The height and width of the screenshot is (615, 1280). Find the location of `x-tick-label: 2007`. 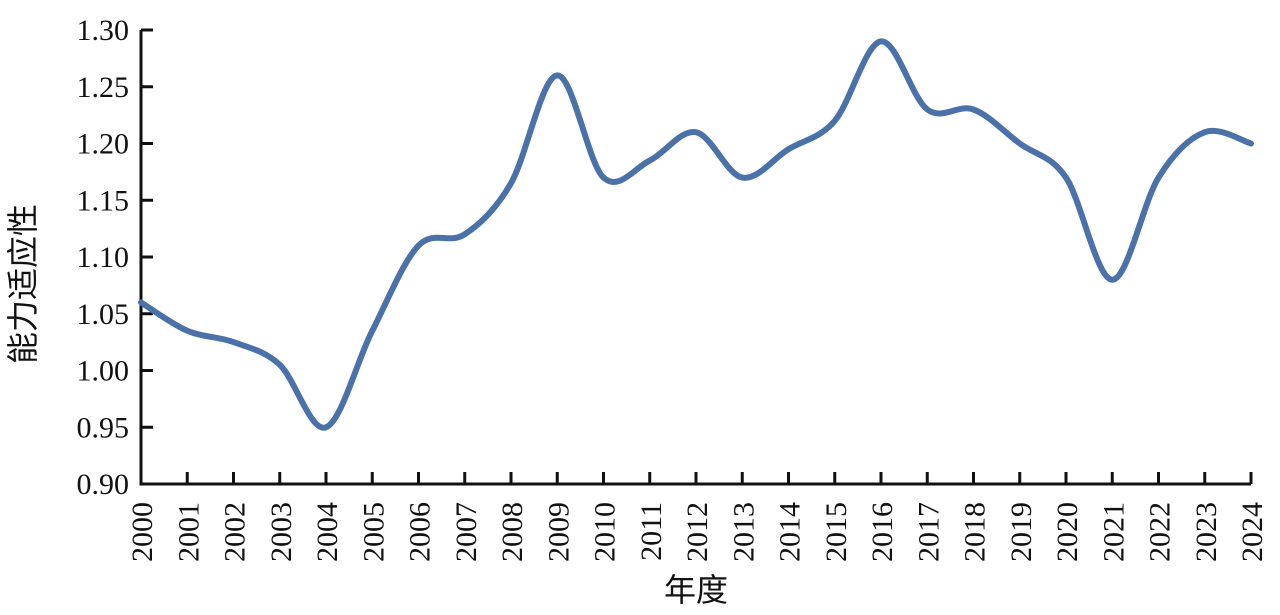

x-tick-label: 2007 is located at coordinates (466, 532).